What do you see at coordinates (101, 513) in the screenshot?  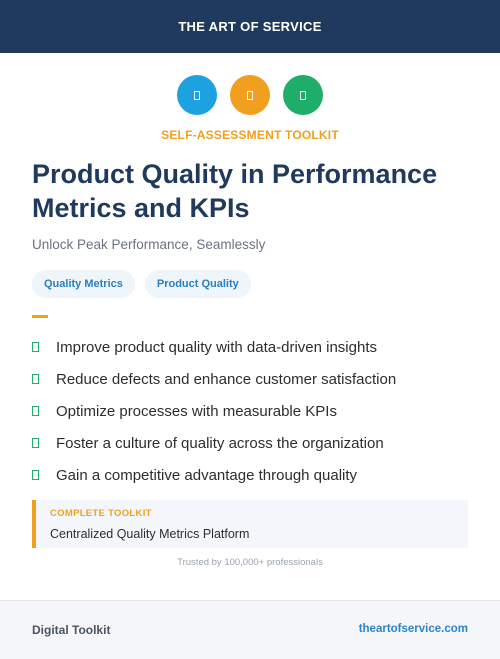 I see `callout-label: COMPLETE TOOLKIT` at bounding box center [101, 513].